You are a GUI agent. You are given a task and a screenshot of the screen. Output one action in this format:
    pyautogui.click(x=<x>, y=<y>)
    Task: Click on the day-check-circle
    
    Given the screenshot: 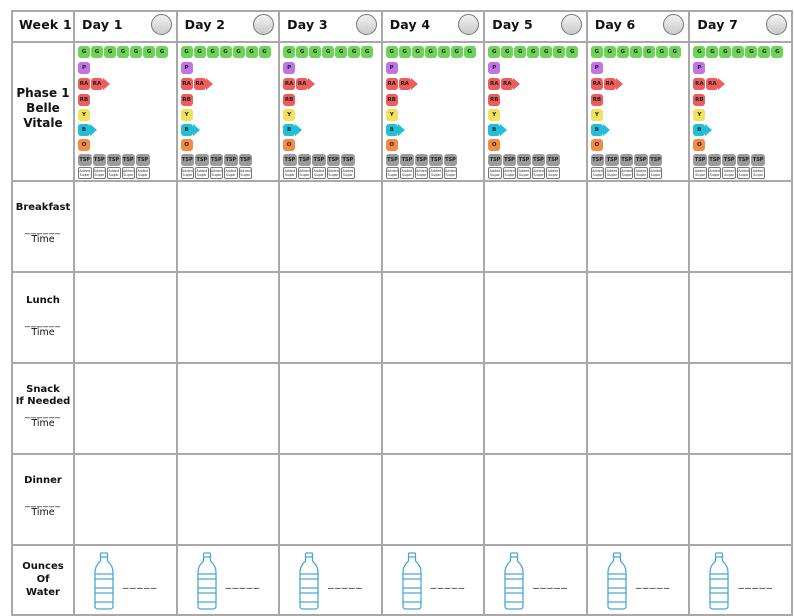 What is the action you would take?
    pyautogui.click(x=469, y=24)
    